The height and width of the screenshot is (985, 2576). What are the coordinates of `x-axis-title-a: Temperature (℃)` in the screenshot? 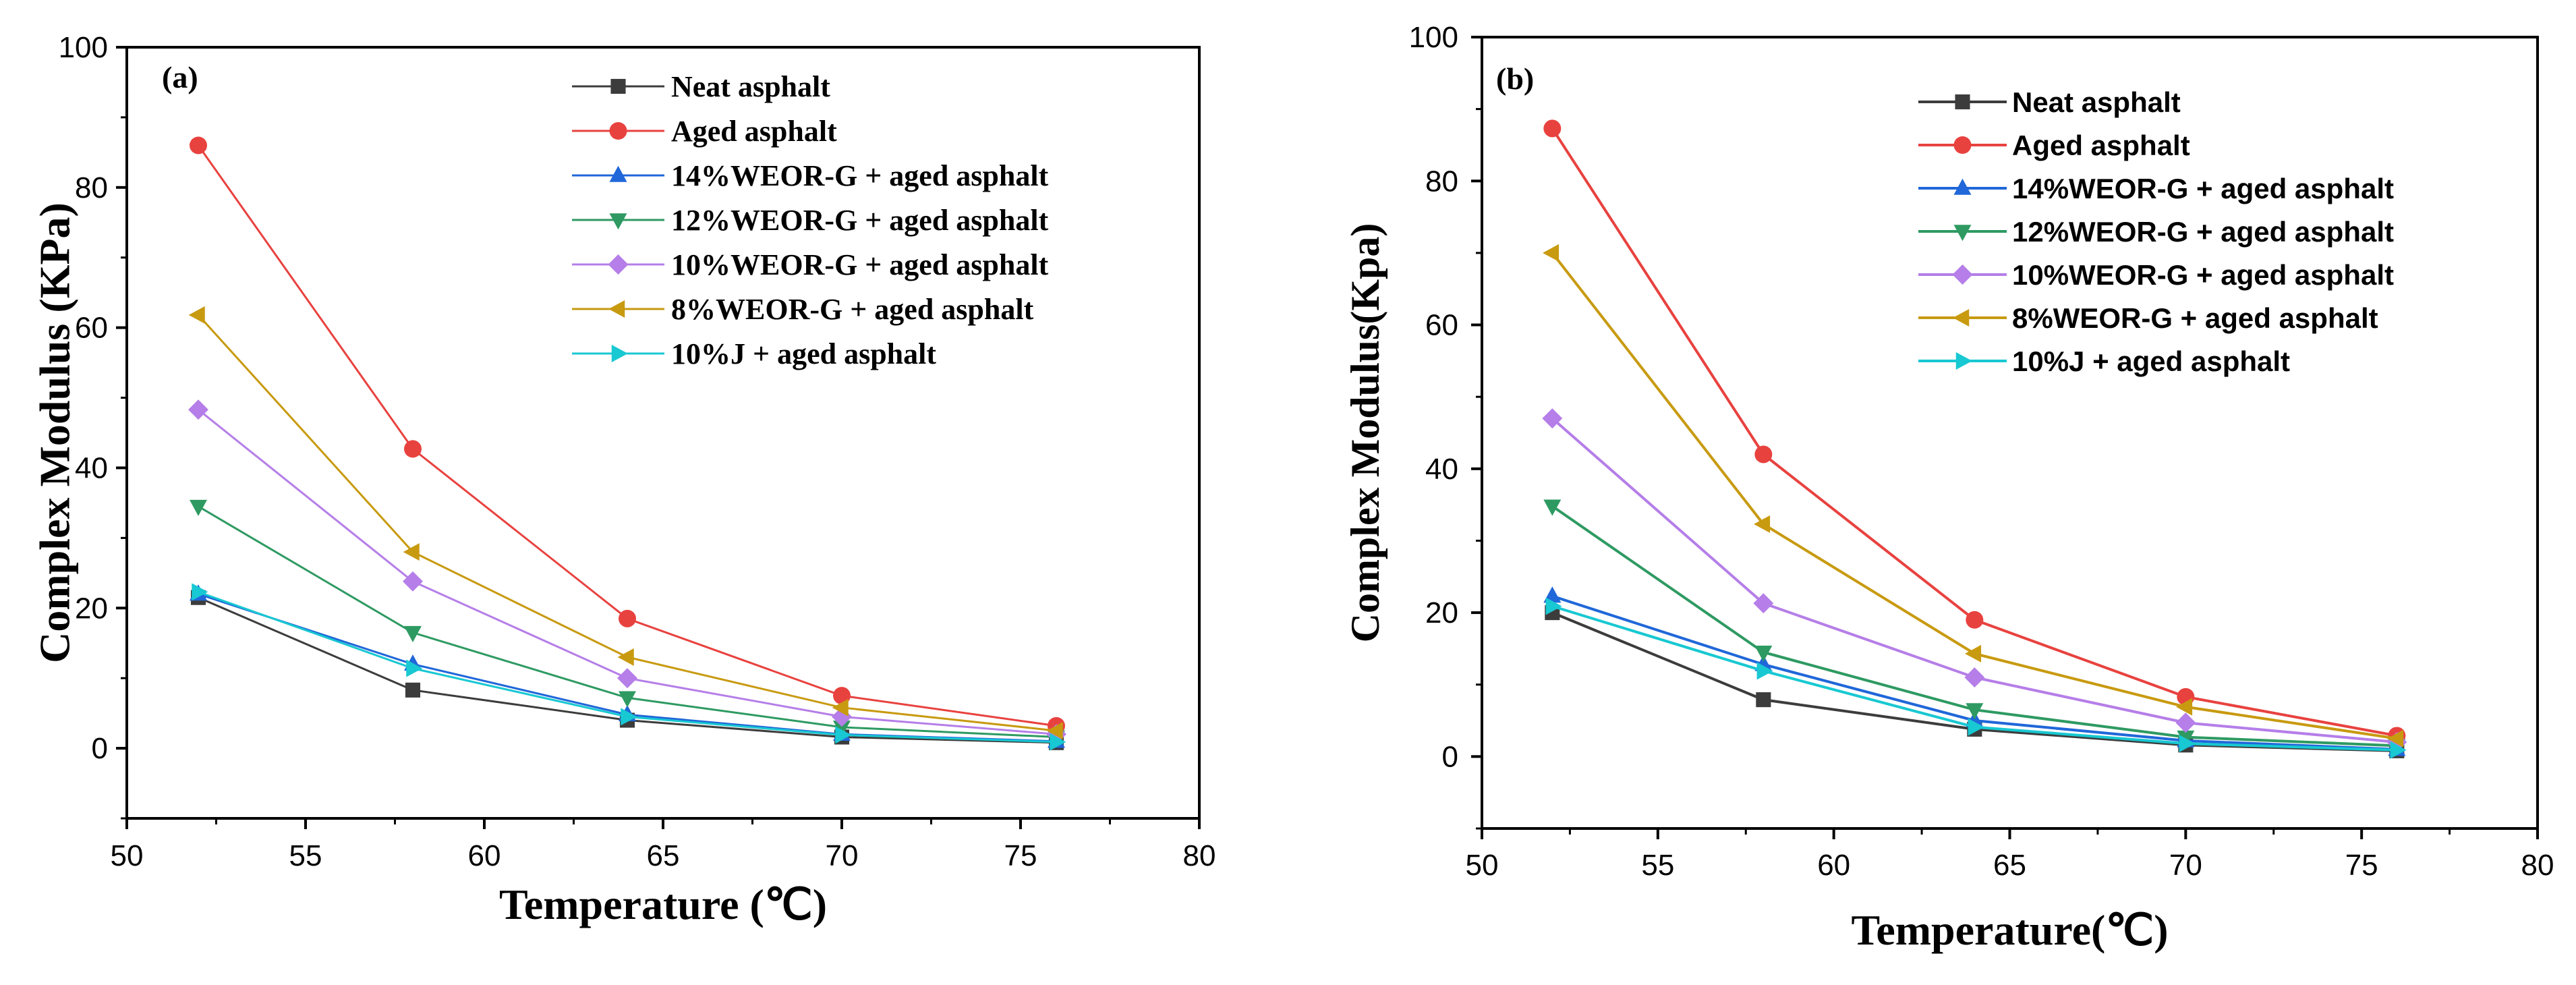 It's located at (663, 904).